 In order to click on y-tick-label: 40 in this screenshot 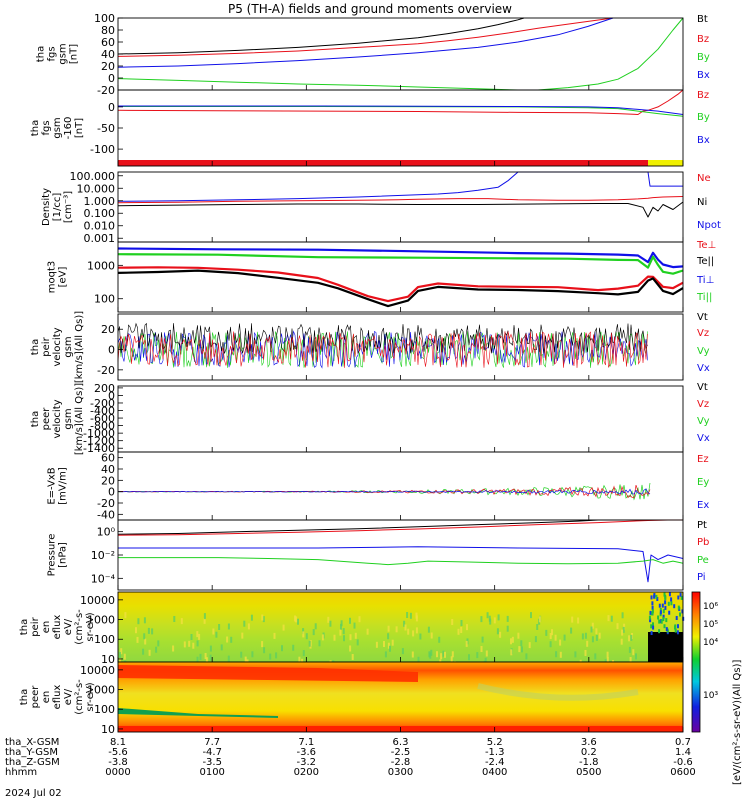, I will do `click(108, 54)`.